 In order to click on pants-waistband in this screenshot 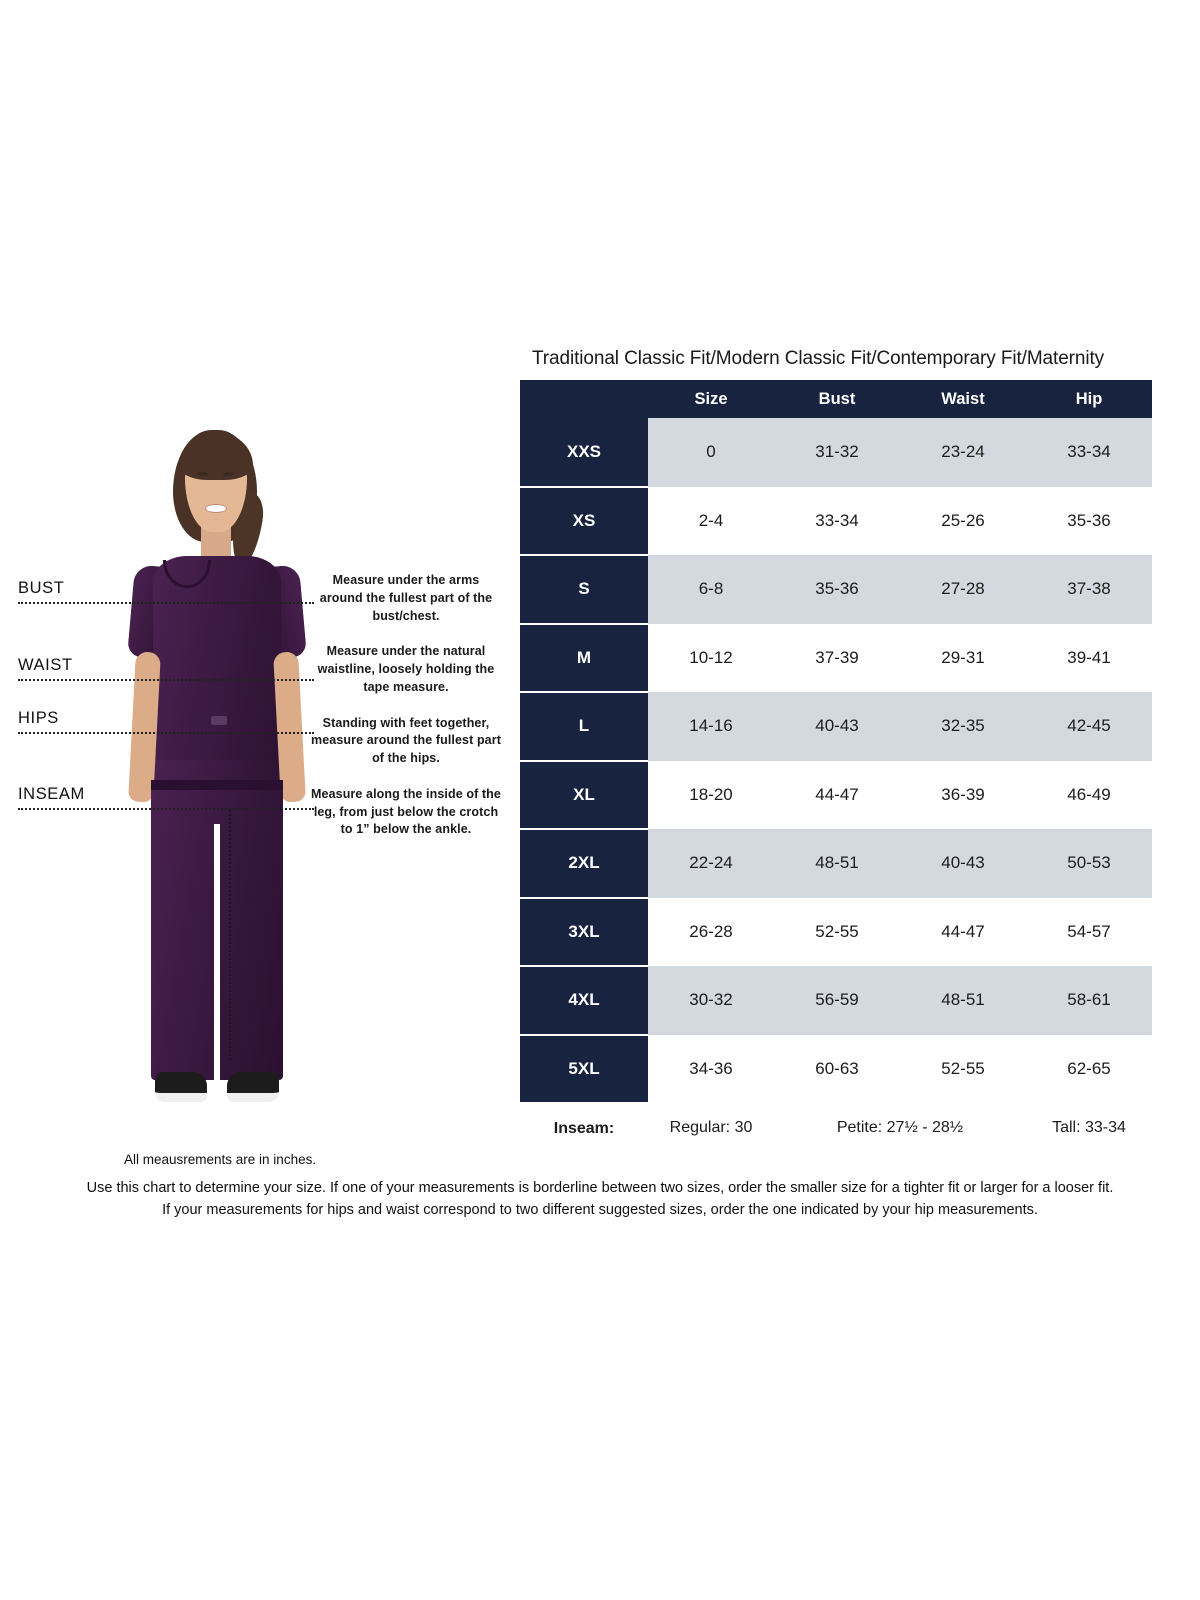, I will do `click(217, 785)`.